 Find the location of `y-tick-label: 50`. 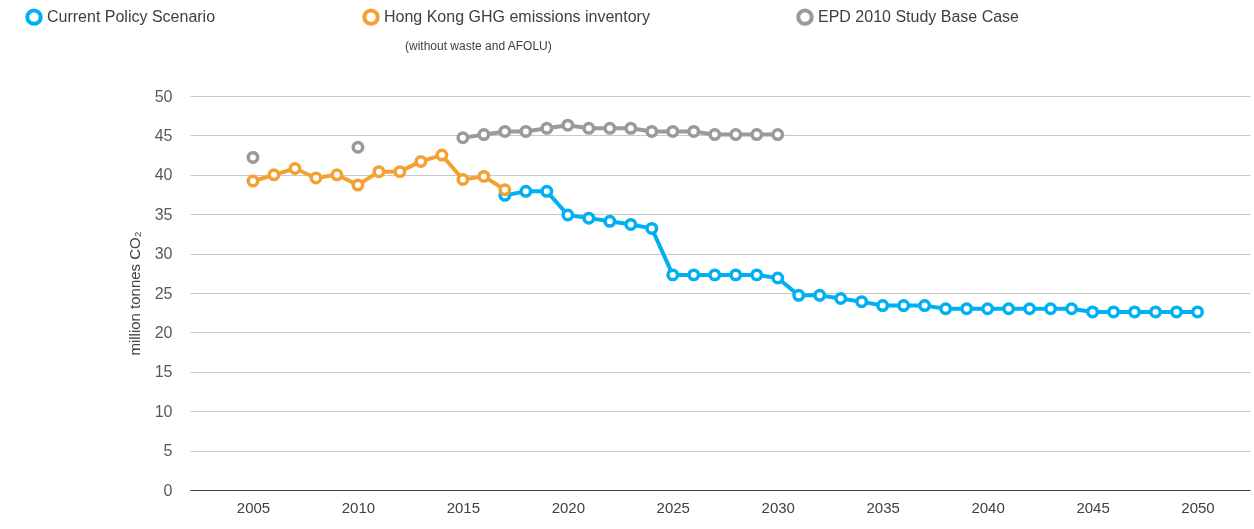

y-tick-label: 50 is located at coordinates (163, 96).